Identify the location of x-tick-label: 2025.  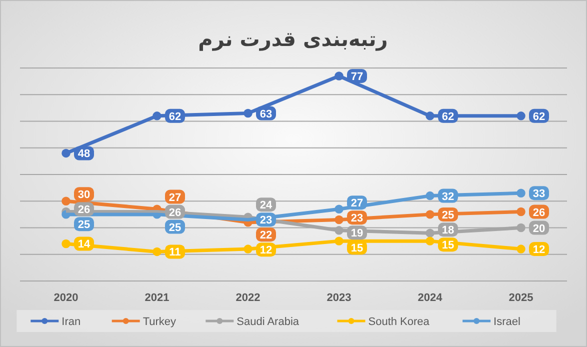
(521, 298).